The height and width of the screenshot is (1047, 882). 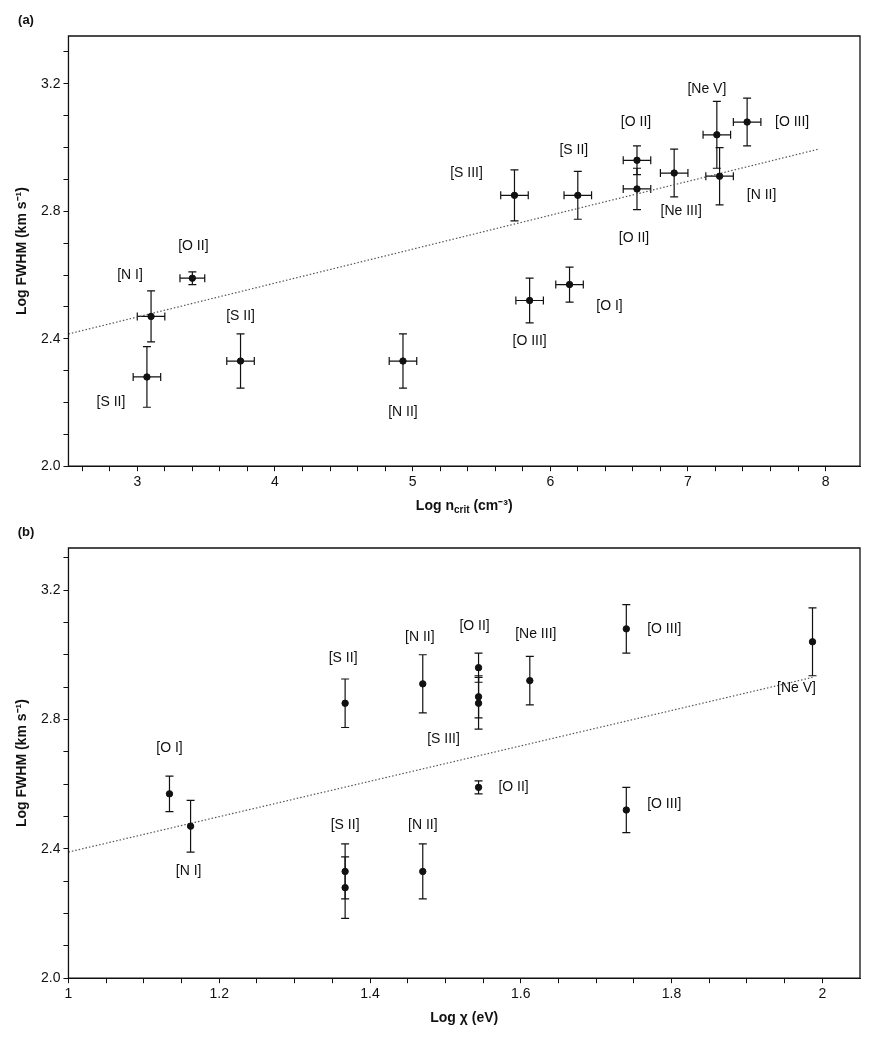 What do you see at coordinates (412, 481) in the screenshot?
I see `x-tick-label: 5` at bounding box center [412, 481].